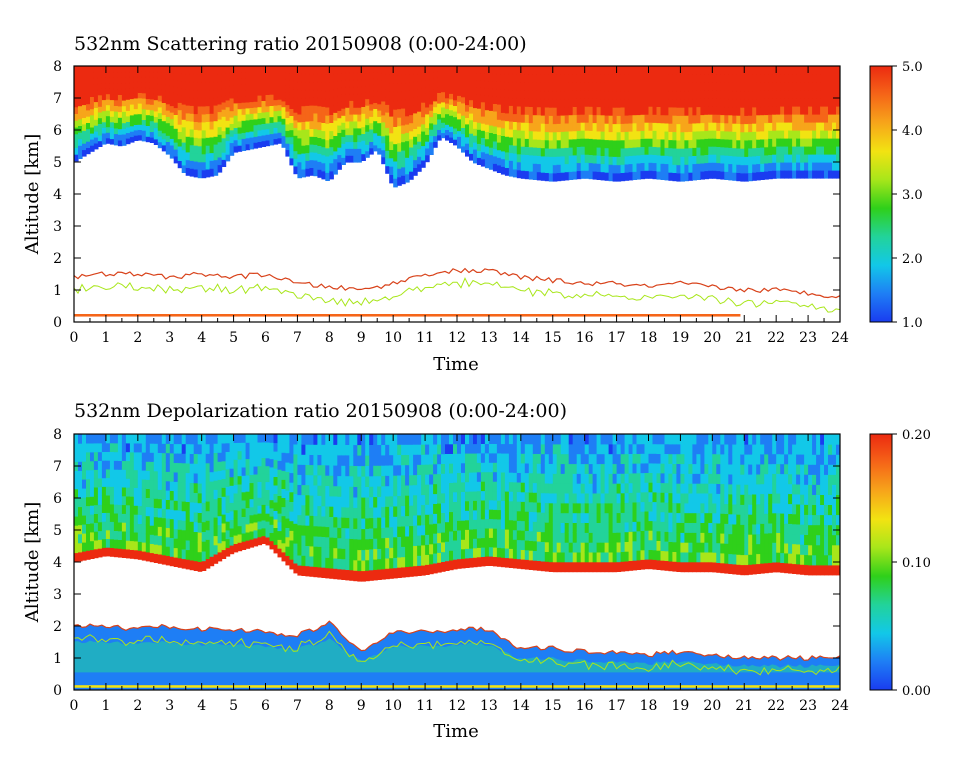 The width and height of the screenshot is (960, 770). Describe the element at coordinates (169, 338) in the screenshot. I see `chart1-xtick-label: 3` at that location.